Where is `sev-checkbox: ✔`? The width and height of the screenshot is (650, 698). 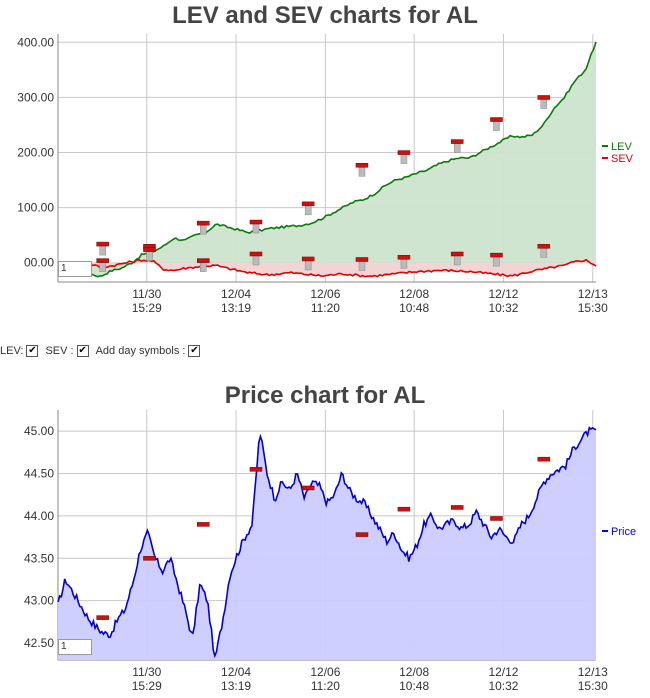
sev-checkbox: ✔ is located at coordinates (82, 351).